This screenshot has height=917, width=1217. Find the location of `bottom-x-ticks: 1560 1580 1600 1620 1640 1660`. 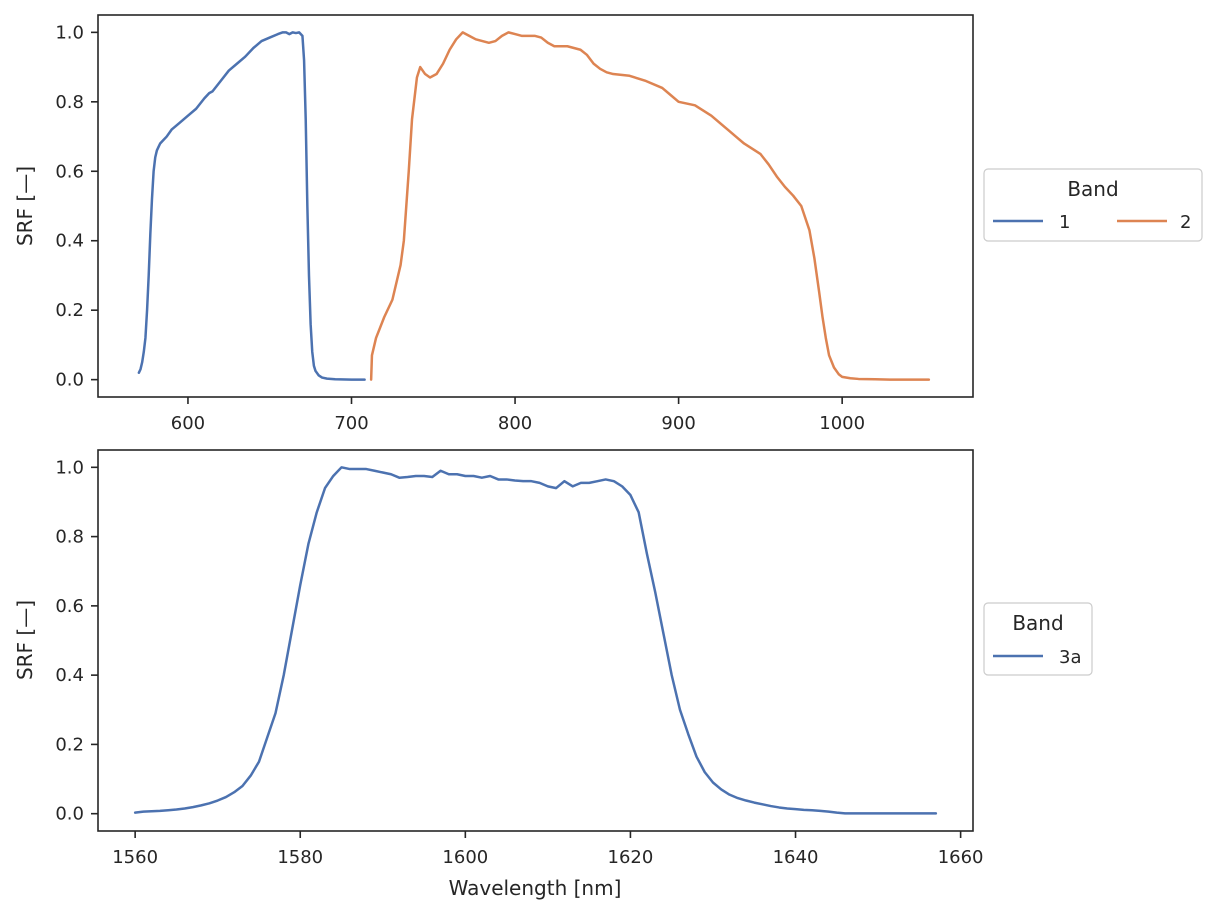

bottom-x-ticks: 1560 1580 1600 1620 1640 1660 is located at coordinates (548, 849).